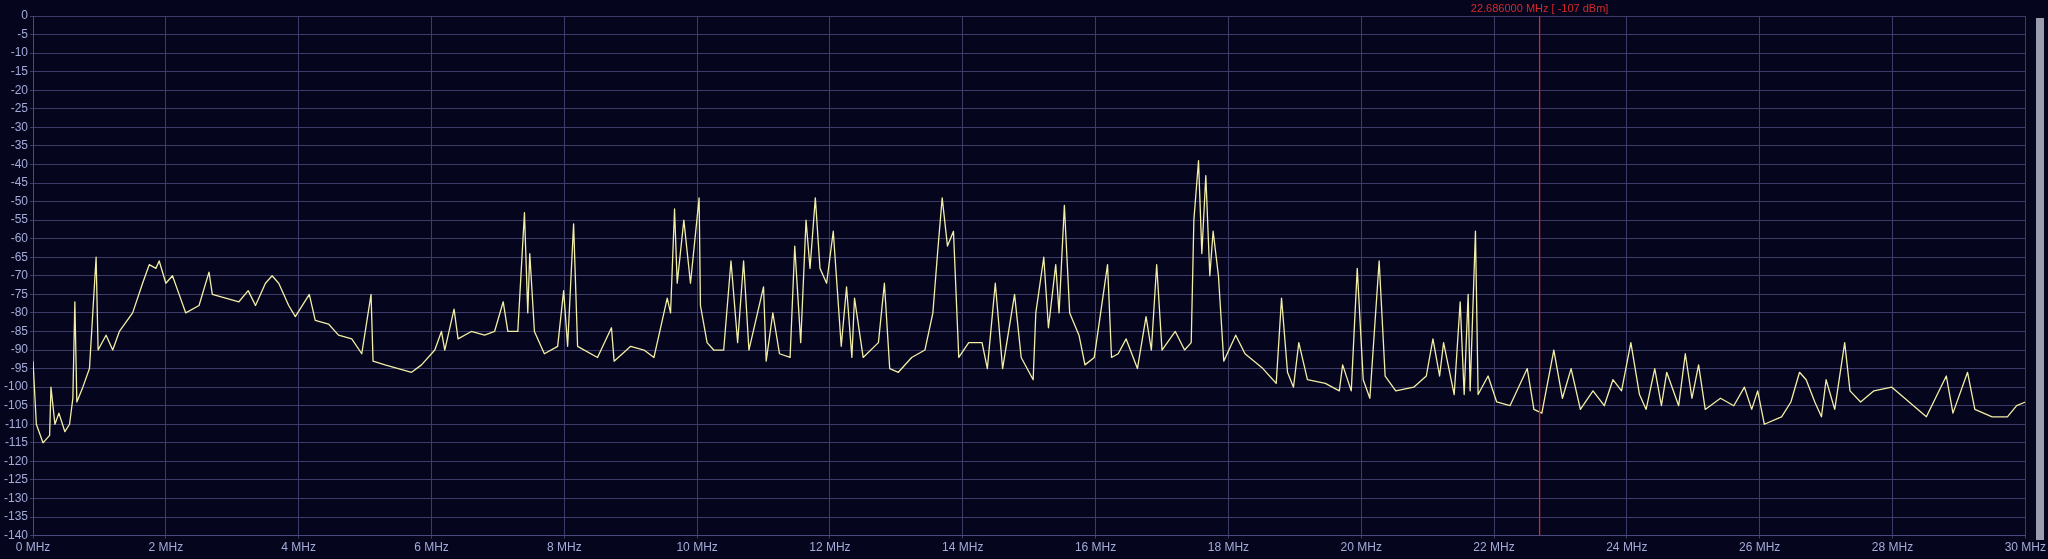 Image resolution: width=2048 pixels, height=559 pixels. I want to click on y-tick-label: -15, so click(19, 70).